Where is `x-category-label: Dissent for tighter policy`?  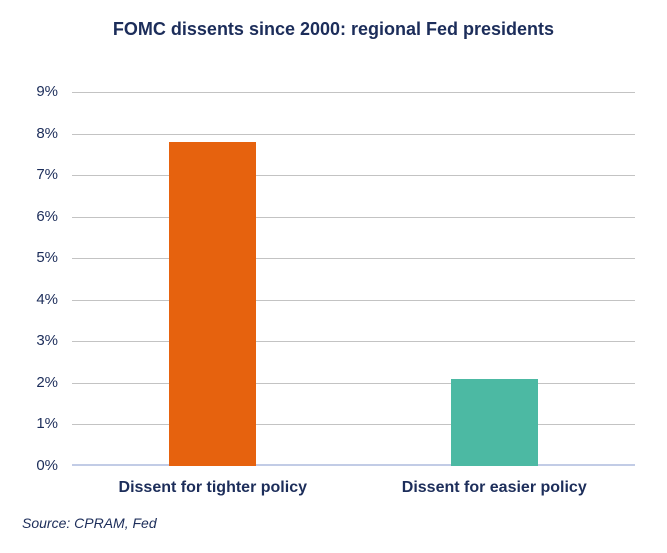
x-category-label: Dissent for tighter policy is located at coordinates (212, 487).